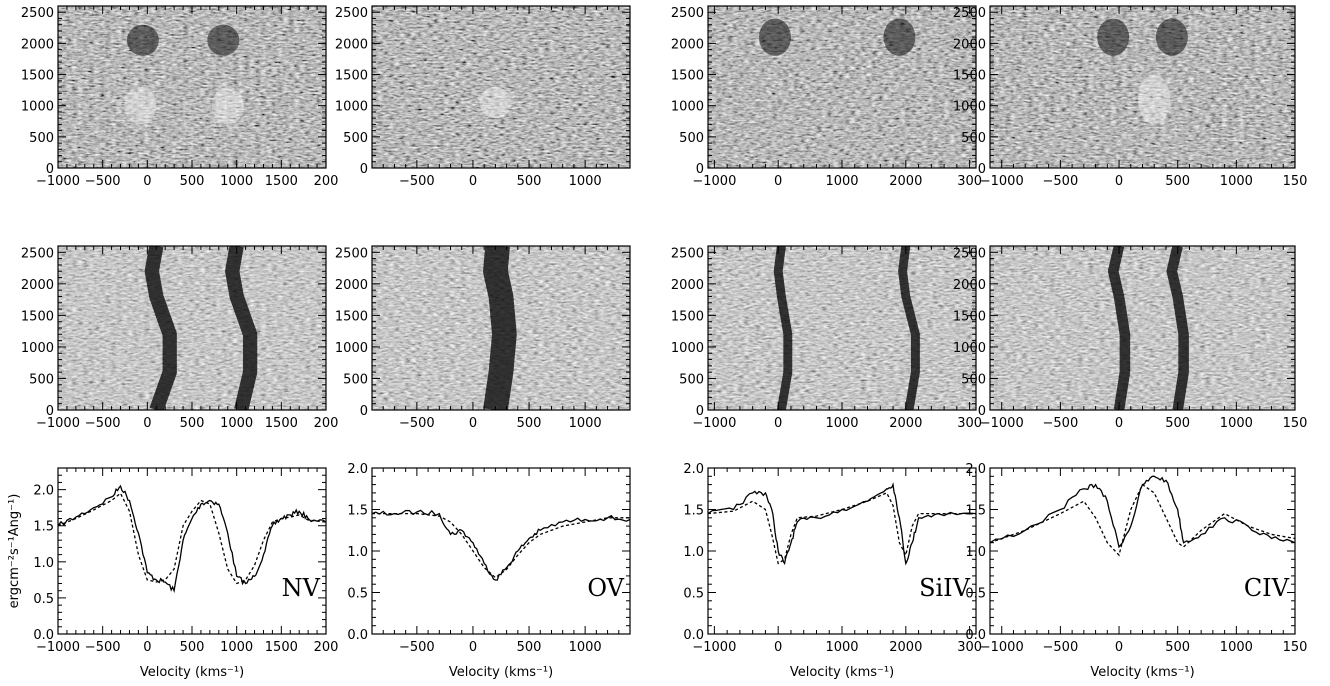  I want to click on ion-label: SiIV, so click(945, 588).